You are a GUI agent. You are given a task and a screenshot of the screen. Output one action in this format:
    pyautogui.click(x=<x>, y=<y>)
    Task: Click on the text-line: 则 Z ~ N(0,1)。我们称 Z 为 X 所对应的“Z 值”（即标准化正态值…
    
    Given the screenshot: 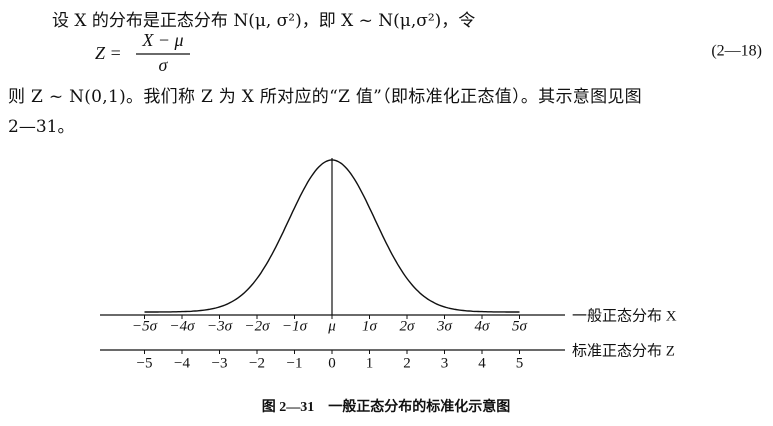 What is the action you would take?
    pyautogui.click(x=325, y=97)
    